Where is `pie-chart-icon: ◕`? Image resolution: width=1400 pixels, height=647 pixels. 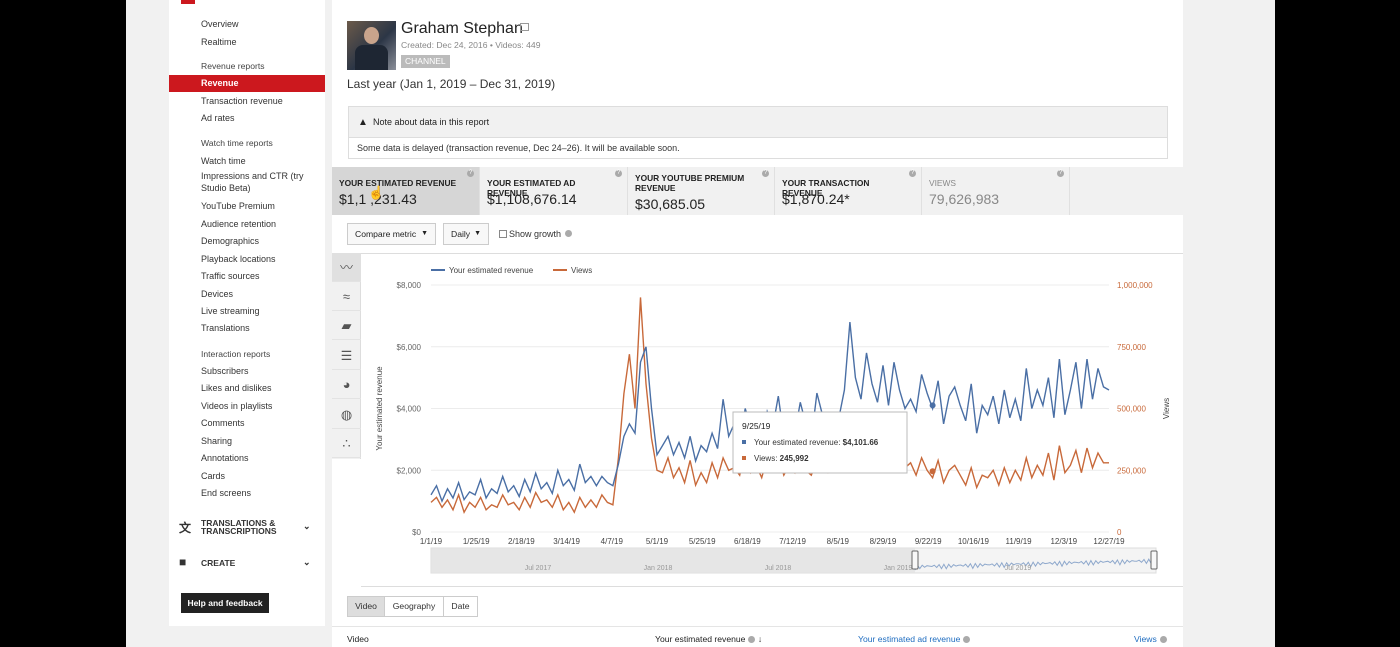 pie-chart-icon: ◕ is located at coordinates (346, 384).